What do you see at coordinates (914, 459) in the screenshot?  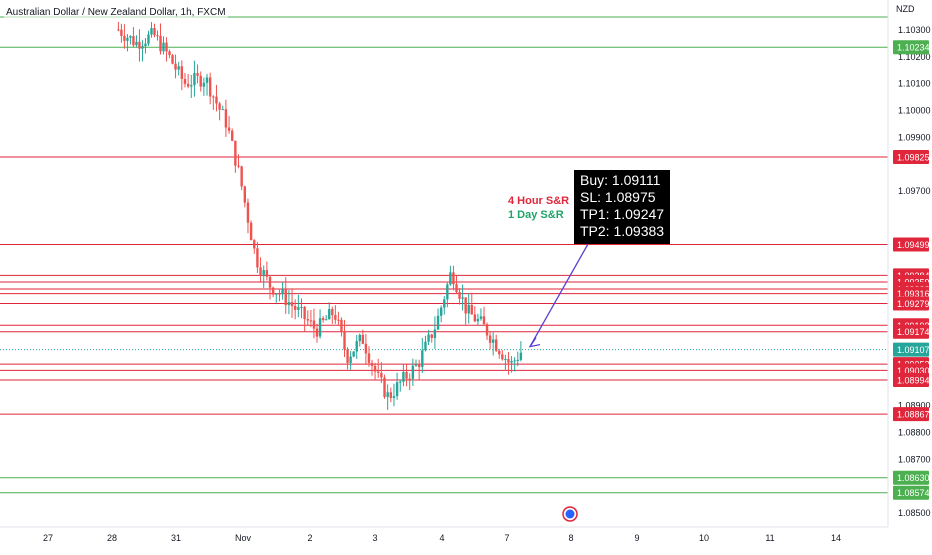 I see `y-tick-label: 1.08700` at bounding box center [914, 459].